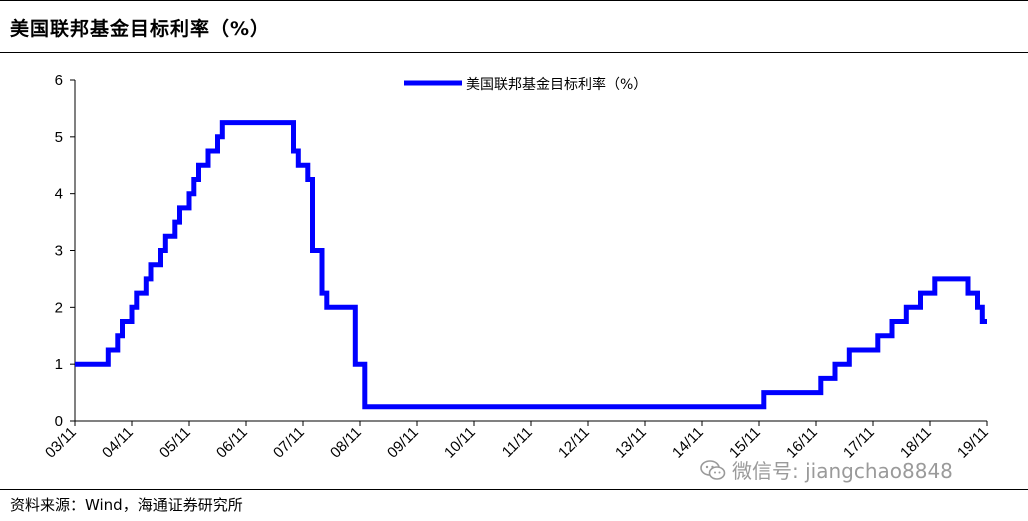  What do you see at coordinates (59, 80) in the screenshot?
I see `y-tick-label: 6` at bounding box center [59, 80].